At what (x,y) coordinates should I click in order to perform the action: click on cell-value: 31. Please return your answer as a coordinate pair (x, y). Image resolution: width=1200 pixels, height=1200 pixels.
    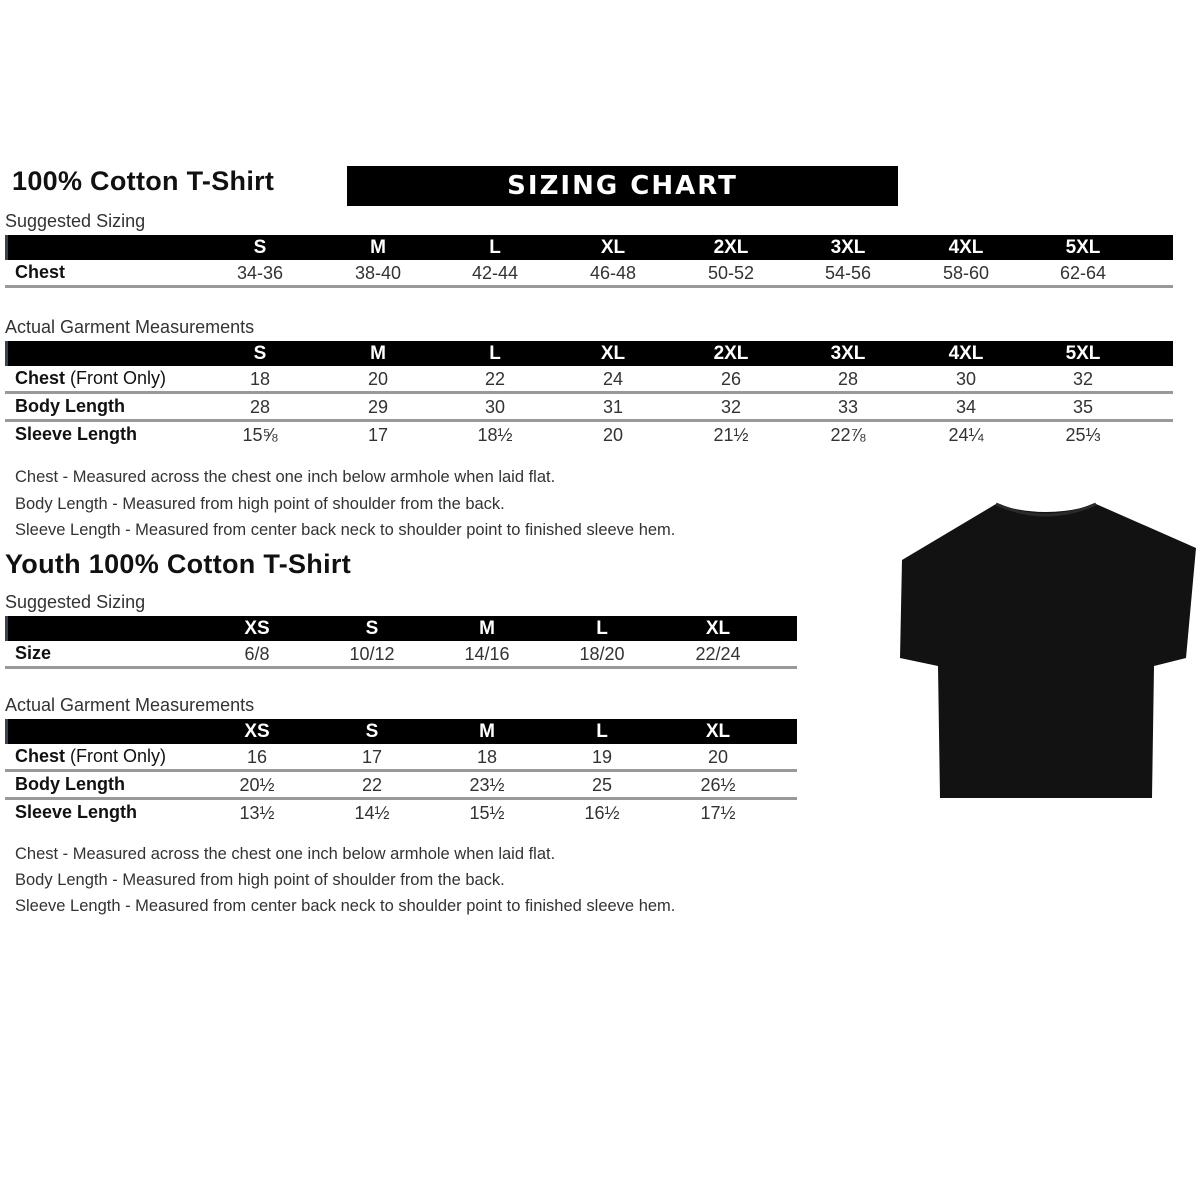
    Looking at the image, I should click on (613, 407).